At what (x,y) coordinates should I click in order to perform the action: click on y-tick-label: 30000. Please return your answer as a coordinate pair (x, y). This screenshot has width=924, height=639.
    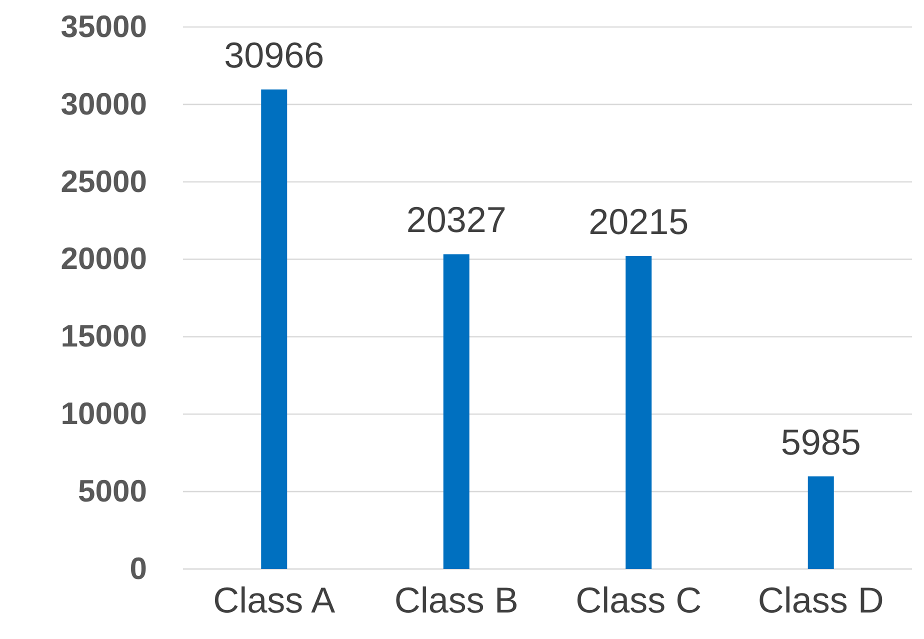
    Looking at the image, I should click on (103, 104).